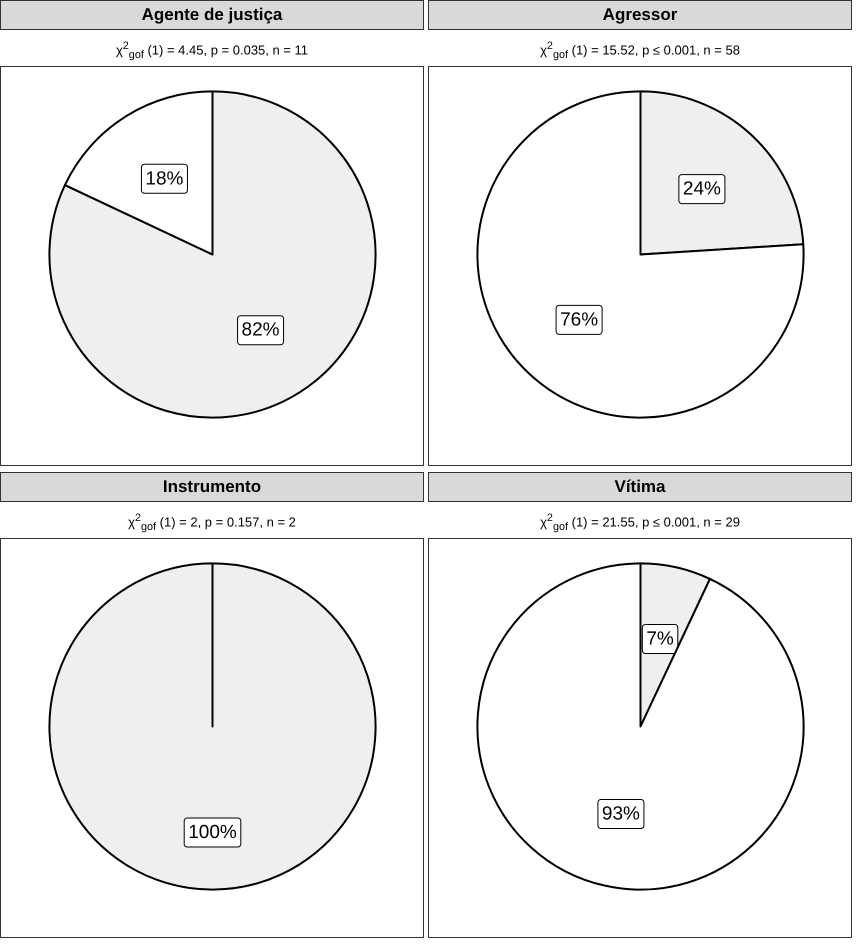 Image resolution: width=859 pixels, height=946 pixels. I want to click on data-label: 93%, so click(621, 814).